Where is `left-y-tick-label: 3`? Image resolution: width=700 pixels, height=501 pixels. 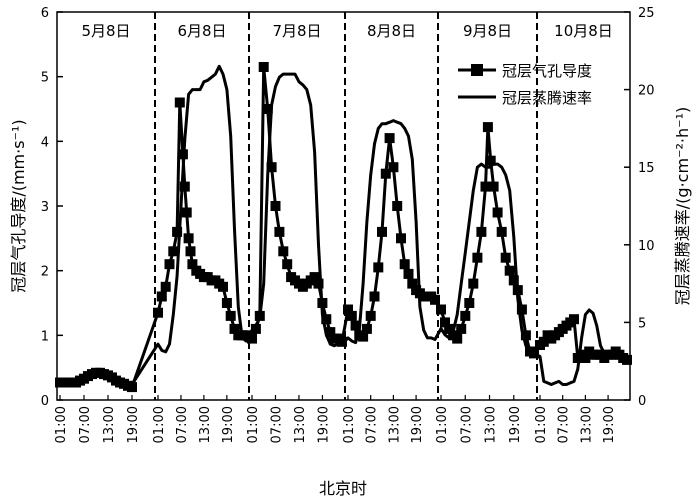
left-y-tick-label: 3 is located at coordinates (45, 207).